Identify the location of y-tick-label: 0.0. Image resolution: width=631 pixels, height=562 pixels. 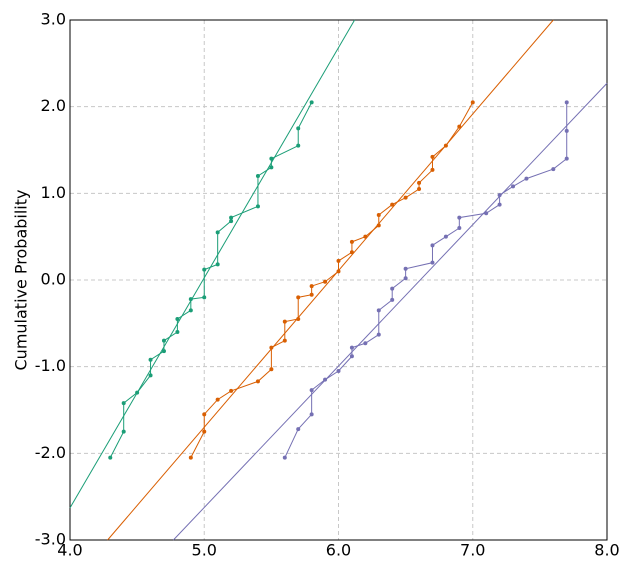
(53, 279).